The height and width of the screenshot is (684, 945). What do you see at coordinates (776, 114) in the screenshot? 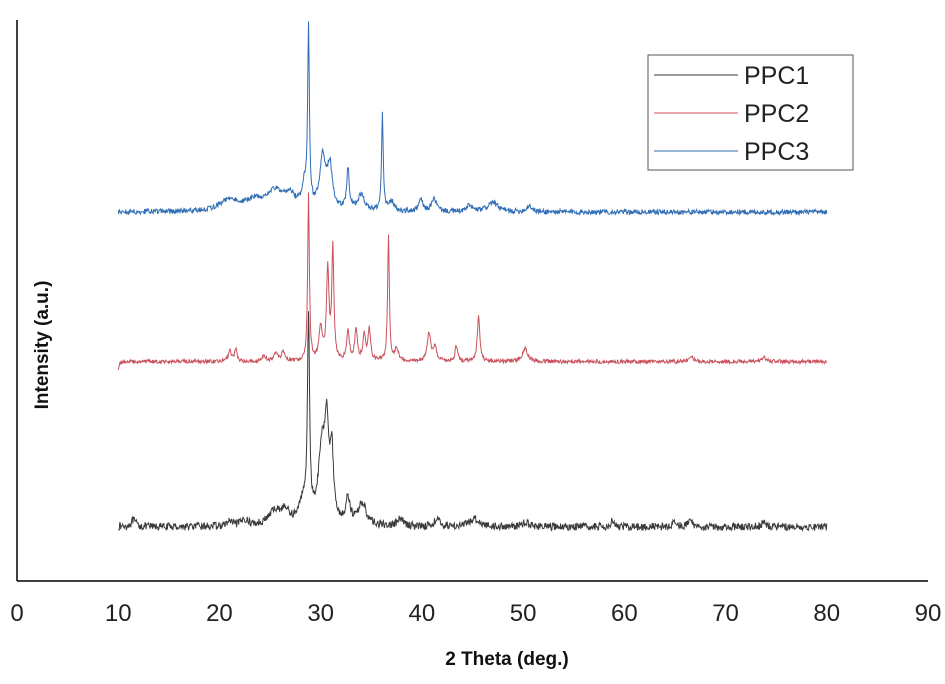
I see `legend-label-ppc2: PPC2` at bounding box center [776, 114].